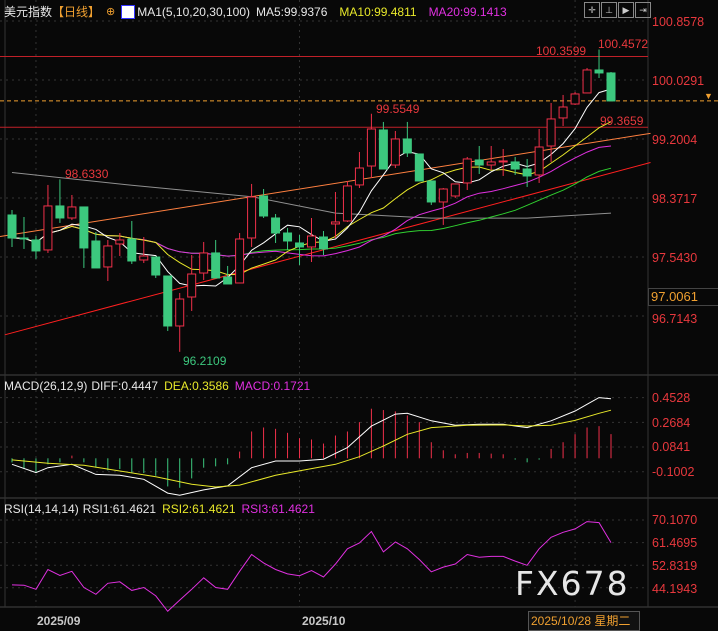  What do you see at coordinates (683, 297) in the screenshot?
I see `crosshair-price-box: 97.0061` at bounding box center [683, 297].